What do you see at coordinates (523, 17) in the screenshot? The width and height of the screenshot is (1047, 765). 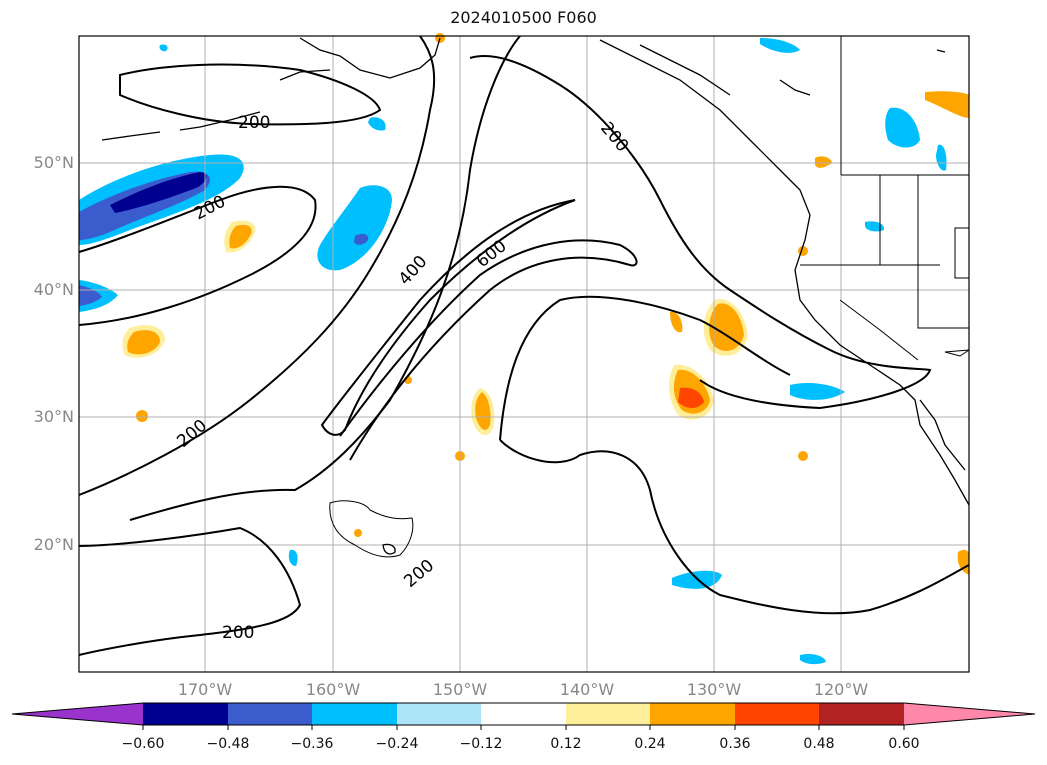 I see `map-title: 2024010500 F060` at bounding box center [523, 17].